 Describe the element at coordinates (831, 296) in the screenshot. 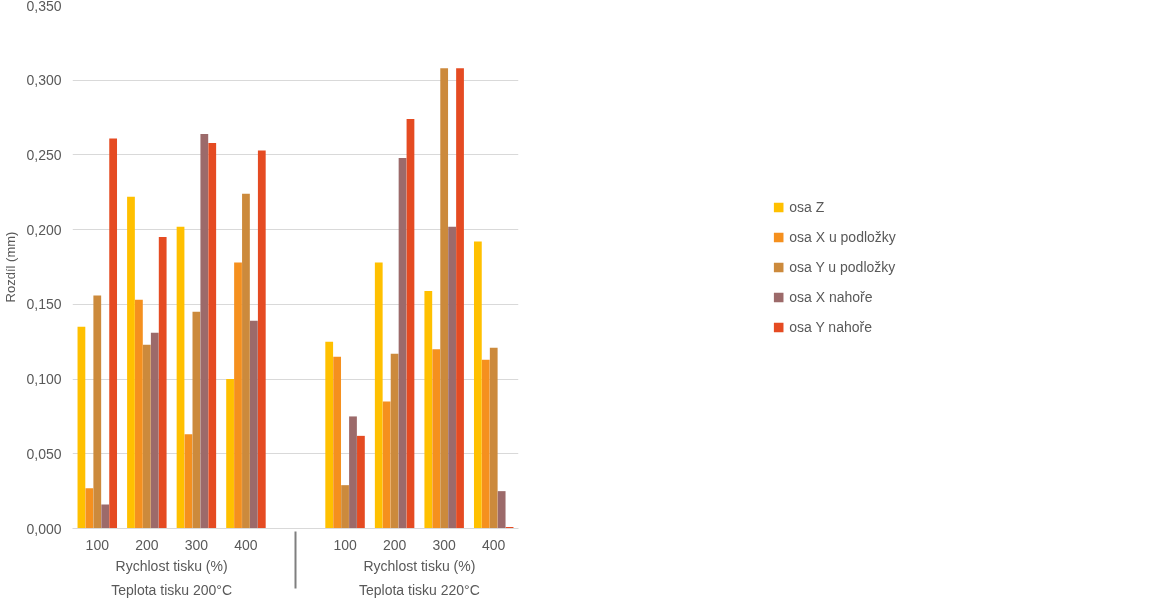

I see `legend-label: osa X nahoře` at that location.